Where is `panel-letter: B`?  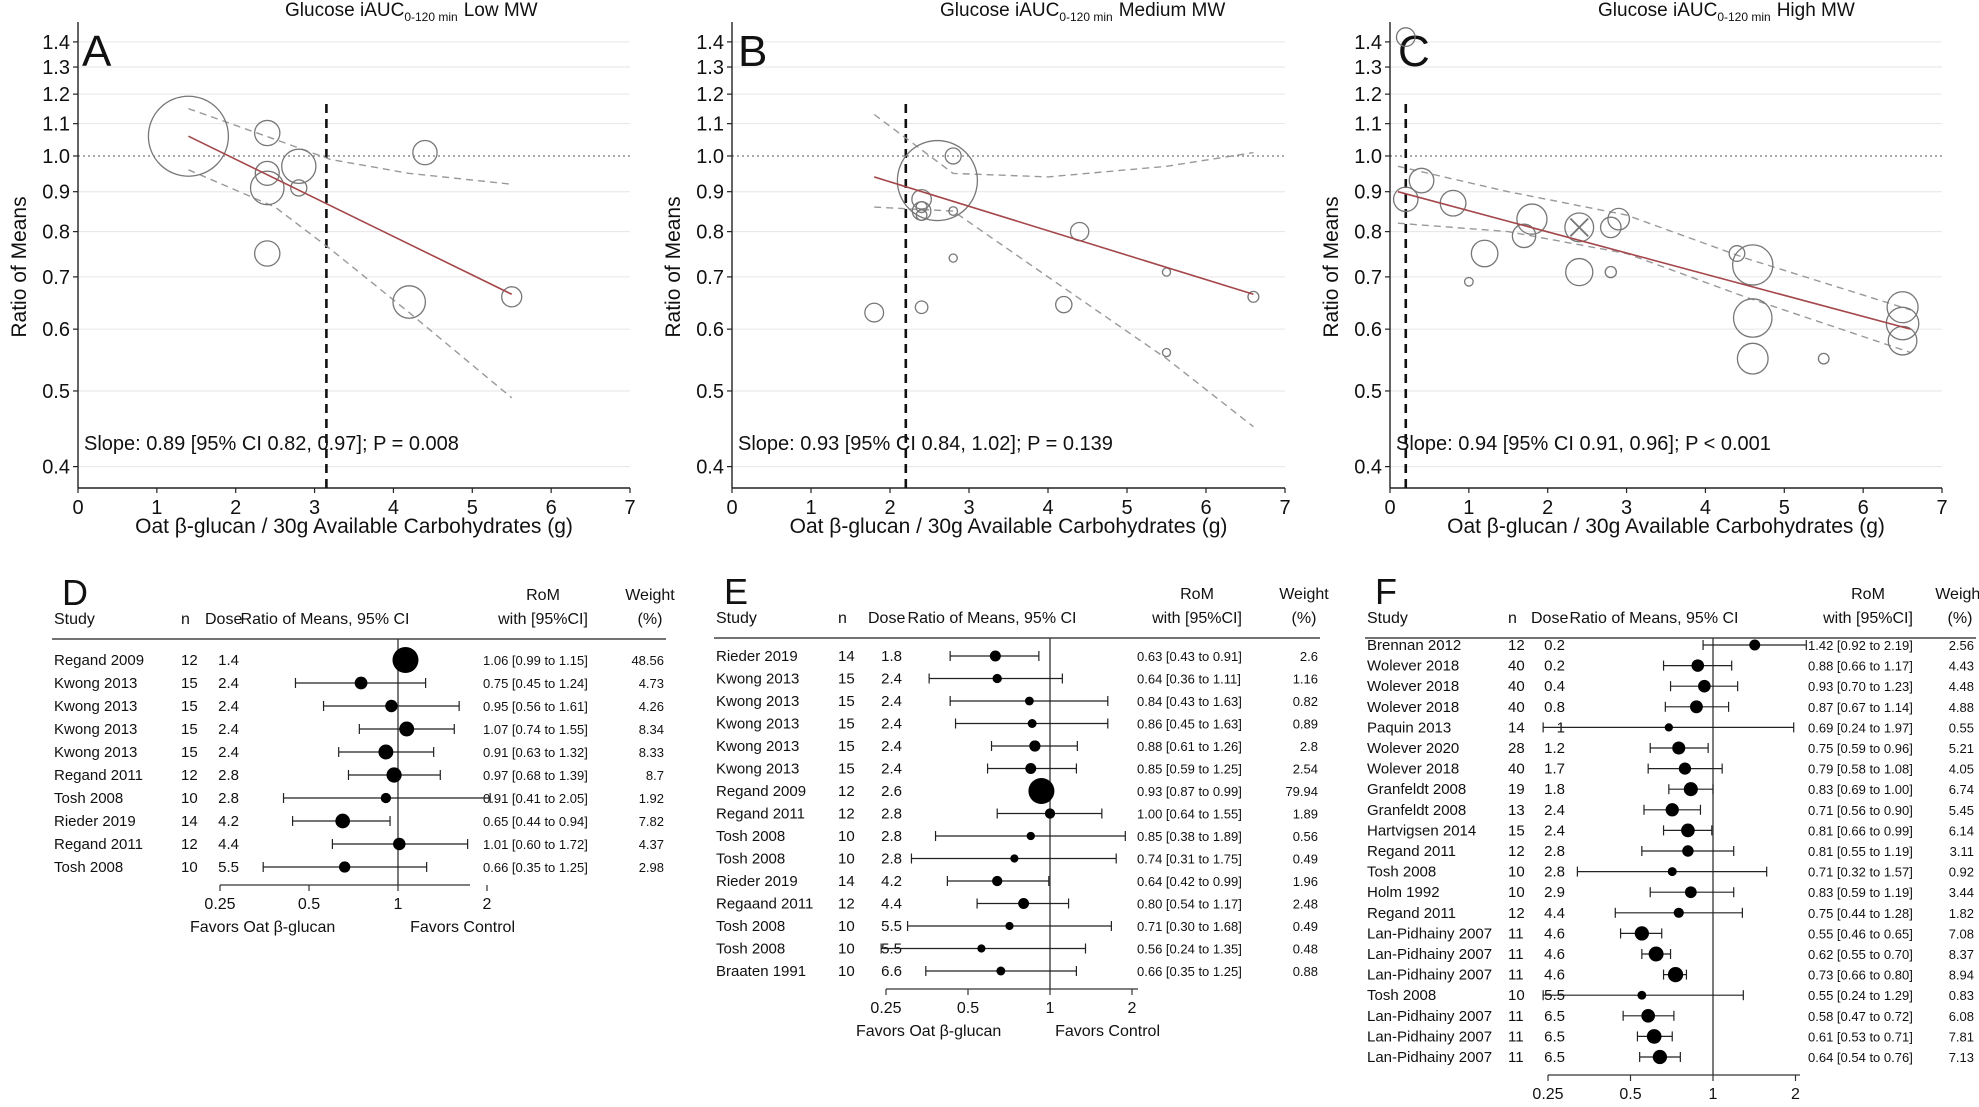
panel-letter: B is located at coordinates (752, 51).